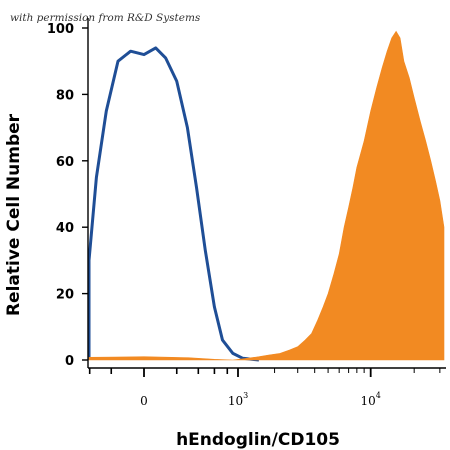 This screenshot has width=450, height=450. I want to click on y-axis-label: Relative Cell Number, so click(14, 214).